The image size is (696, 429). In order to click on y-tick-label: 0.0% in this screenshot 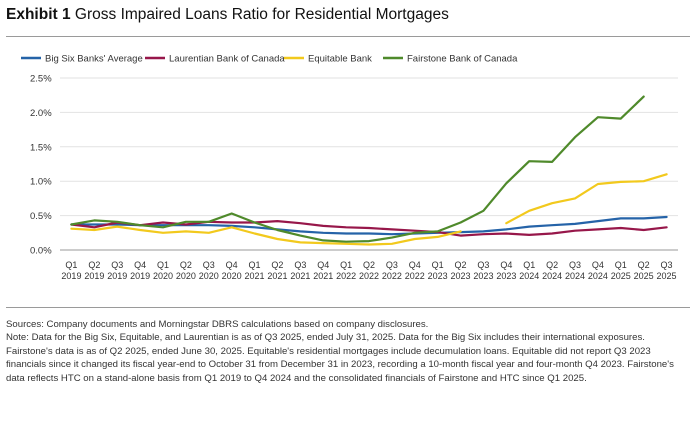, I will do `click(41, 251)`.